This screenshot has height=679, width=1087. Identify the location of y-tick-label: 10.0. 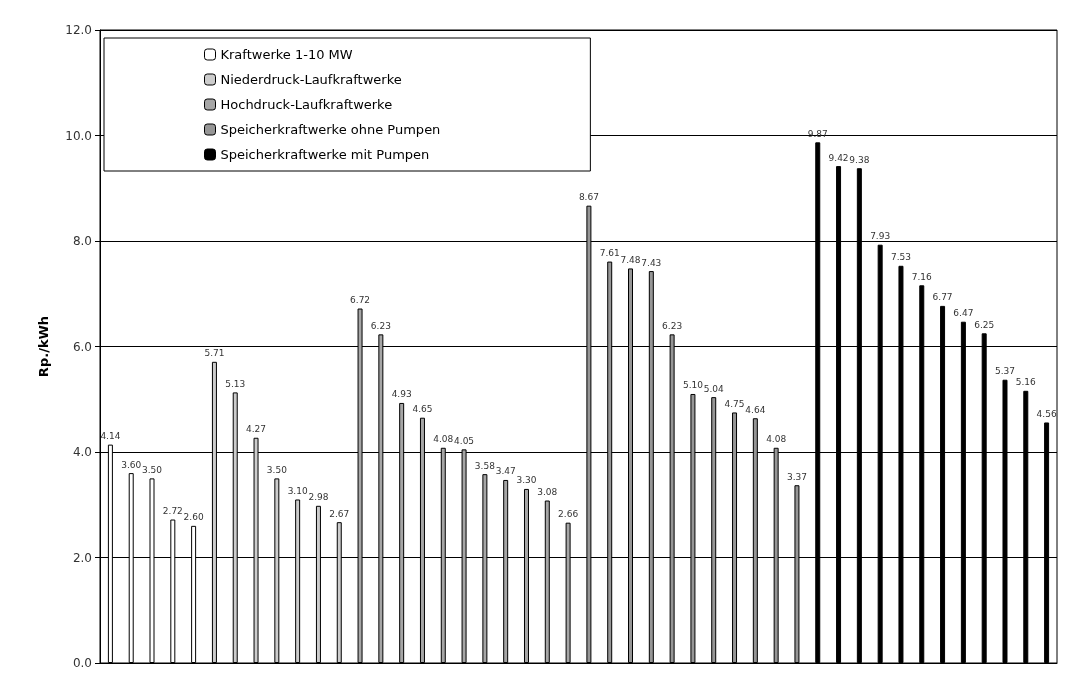
(78, 135).